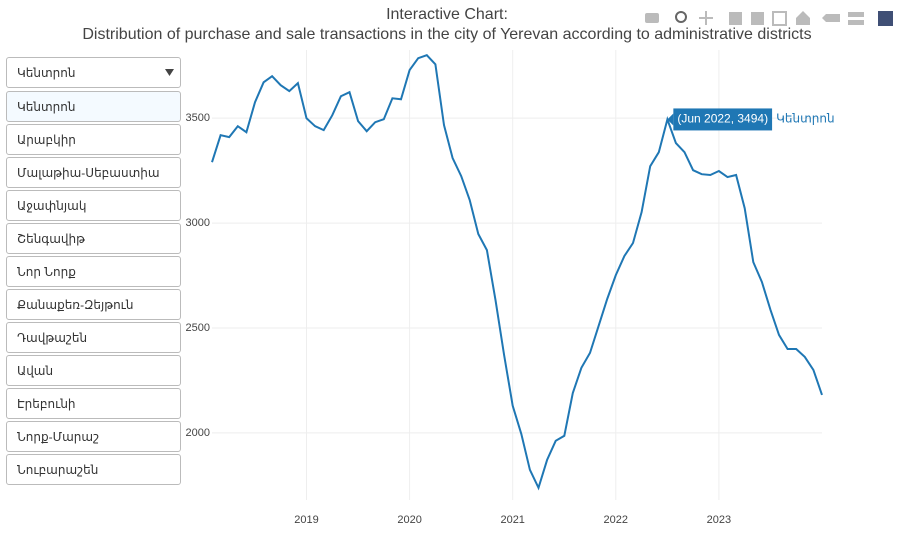 This screenshot has height=551, width=900. I want to click on tooltip-box, so click(723, 119).